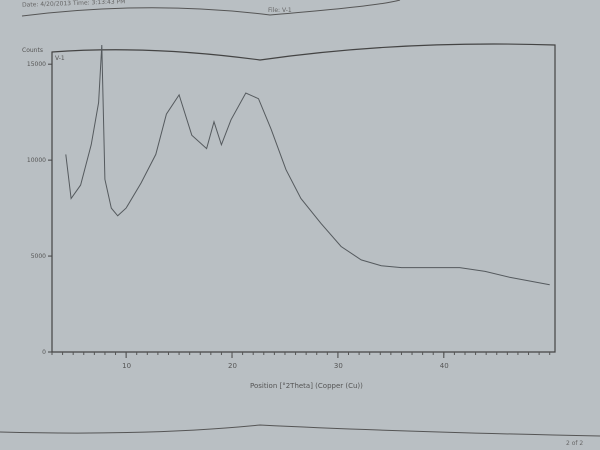 The width and height of the screenshot is (600, 450). Describe the element at coordinates (280, 10) in the screenshot. I see `header-file: File: V-1` at that location.